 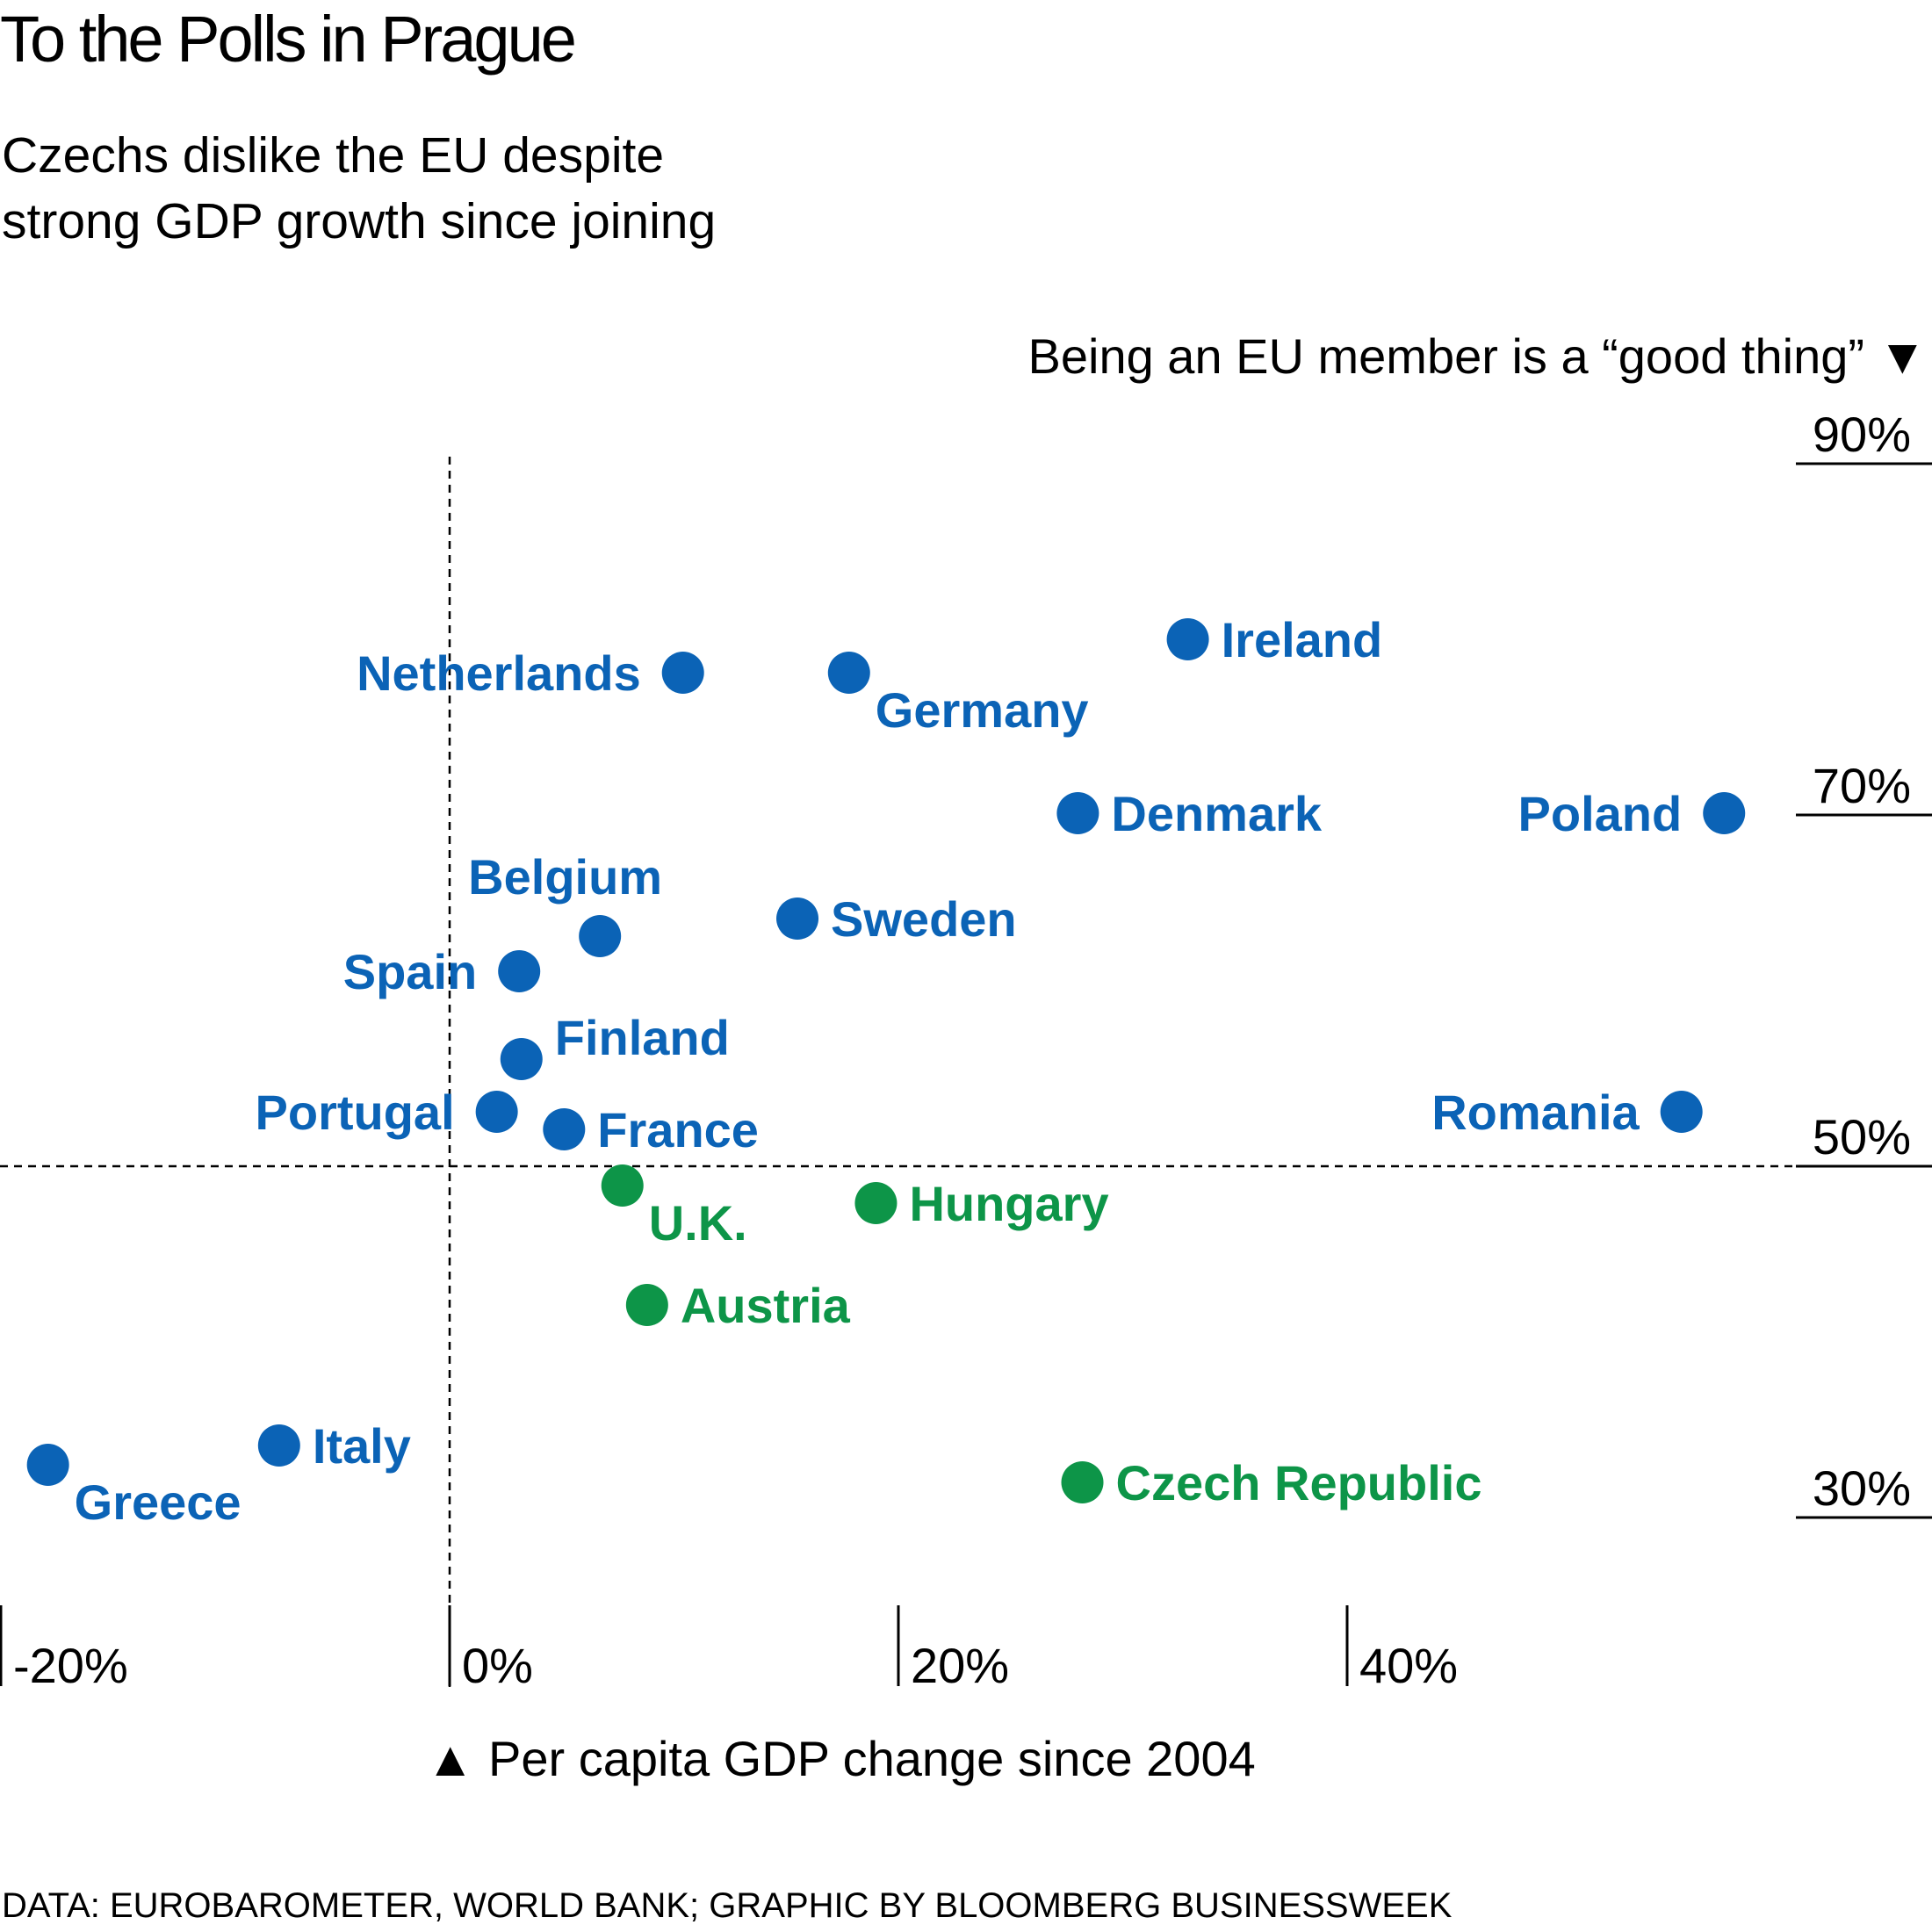 What do you see at coordinates (1008, 1203) in the screenshot?
I see `data-point-label: Hungary` at bounding box center [1008, 1203].